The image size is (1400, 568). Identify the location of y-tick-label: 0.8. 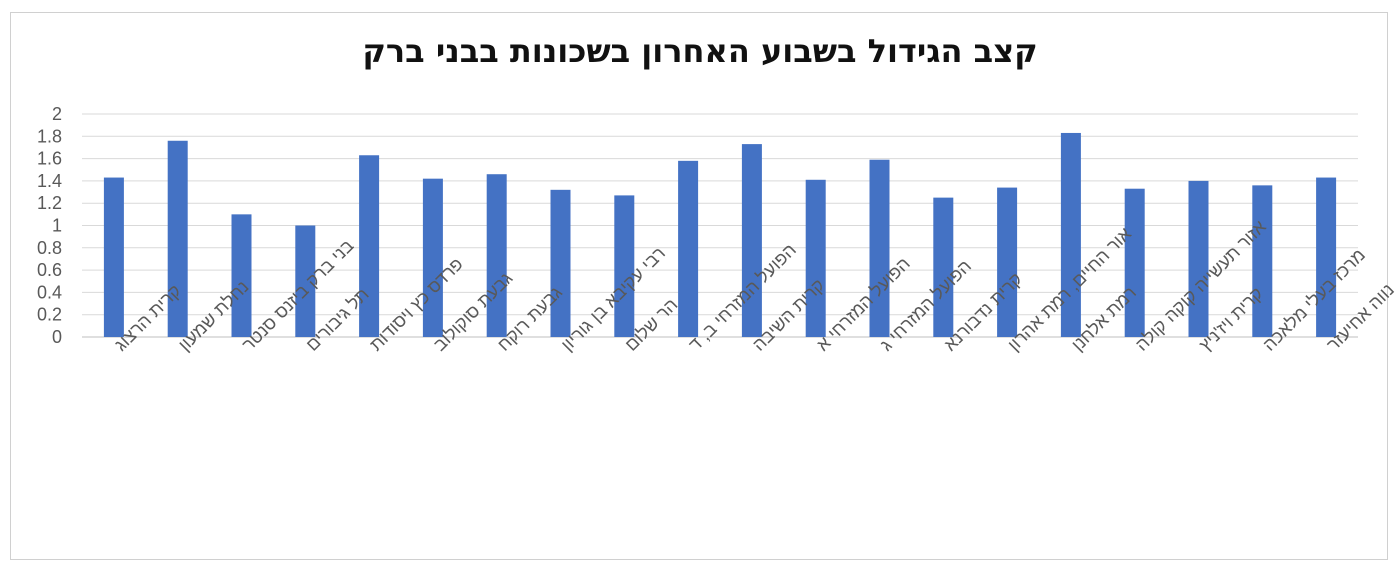
(49, 248).